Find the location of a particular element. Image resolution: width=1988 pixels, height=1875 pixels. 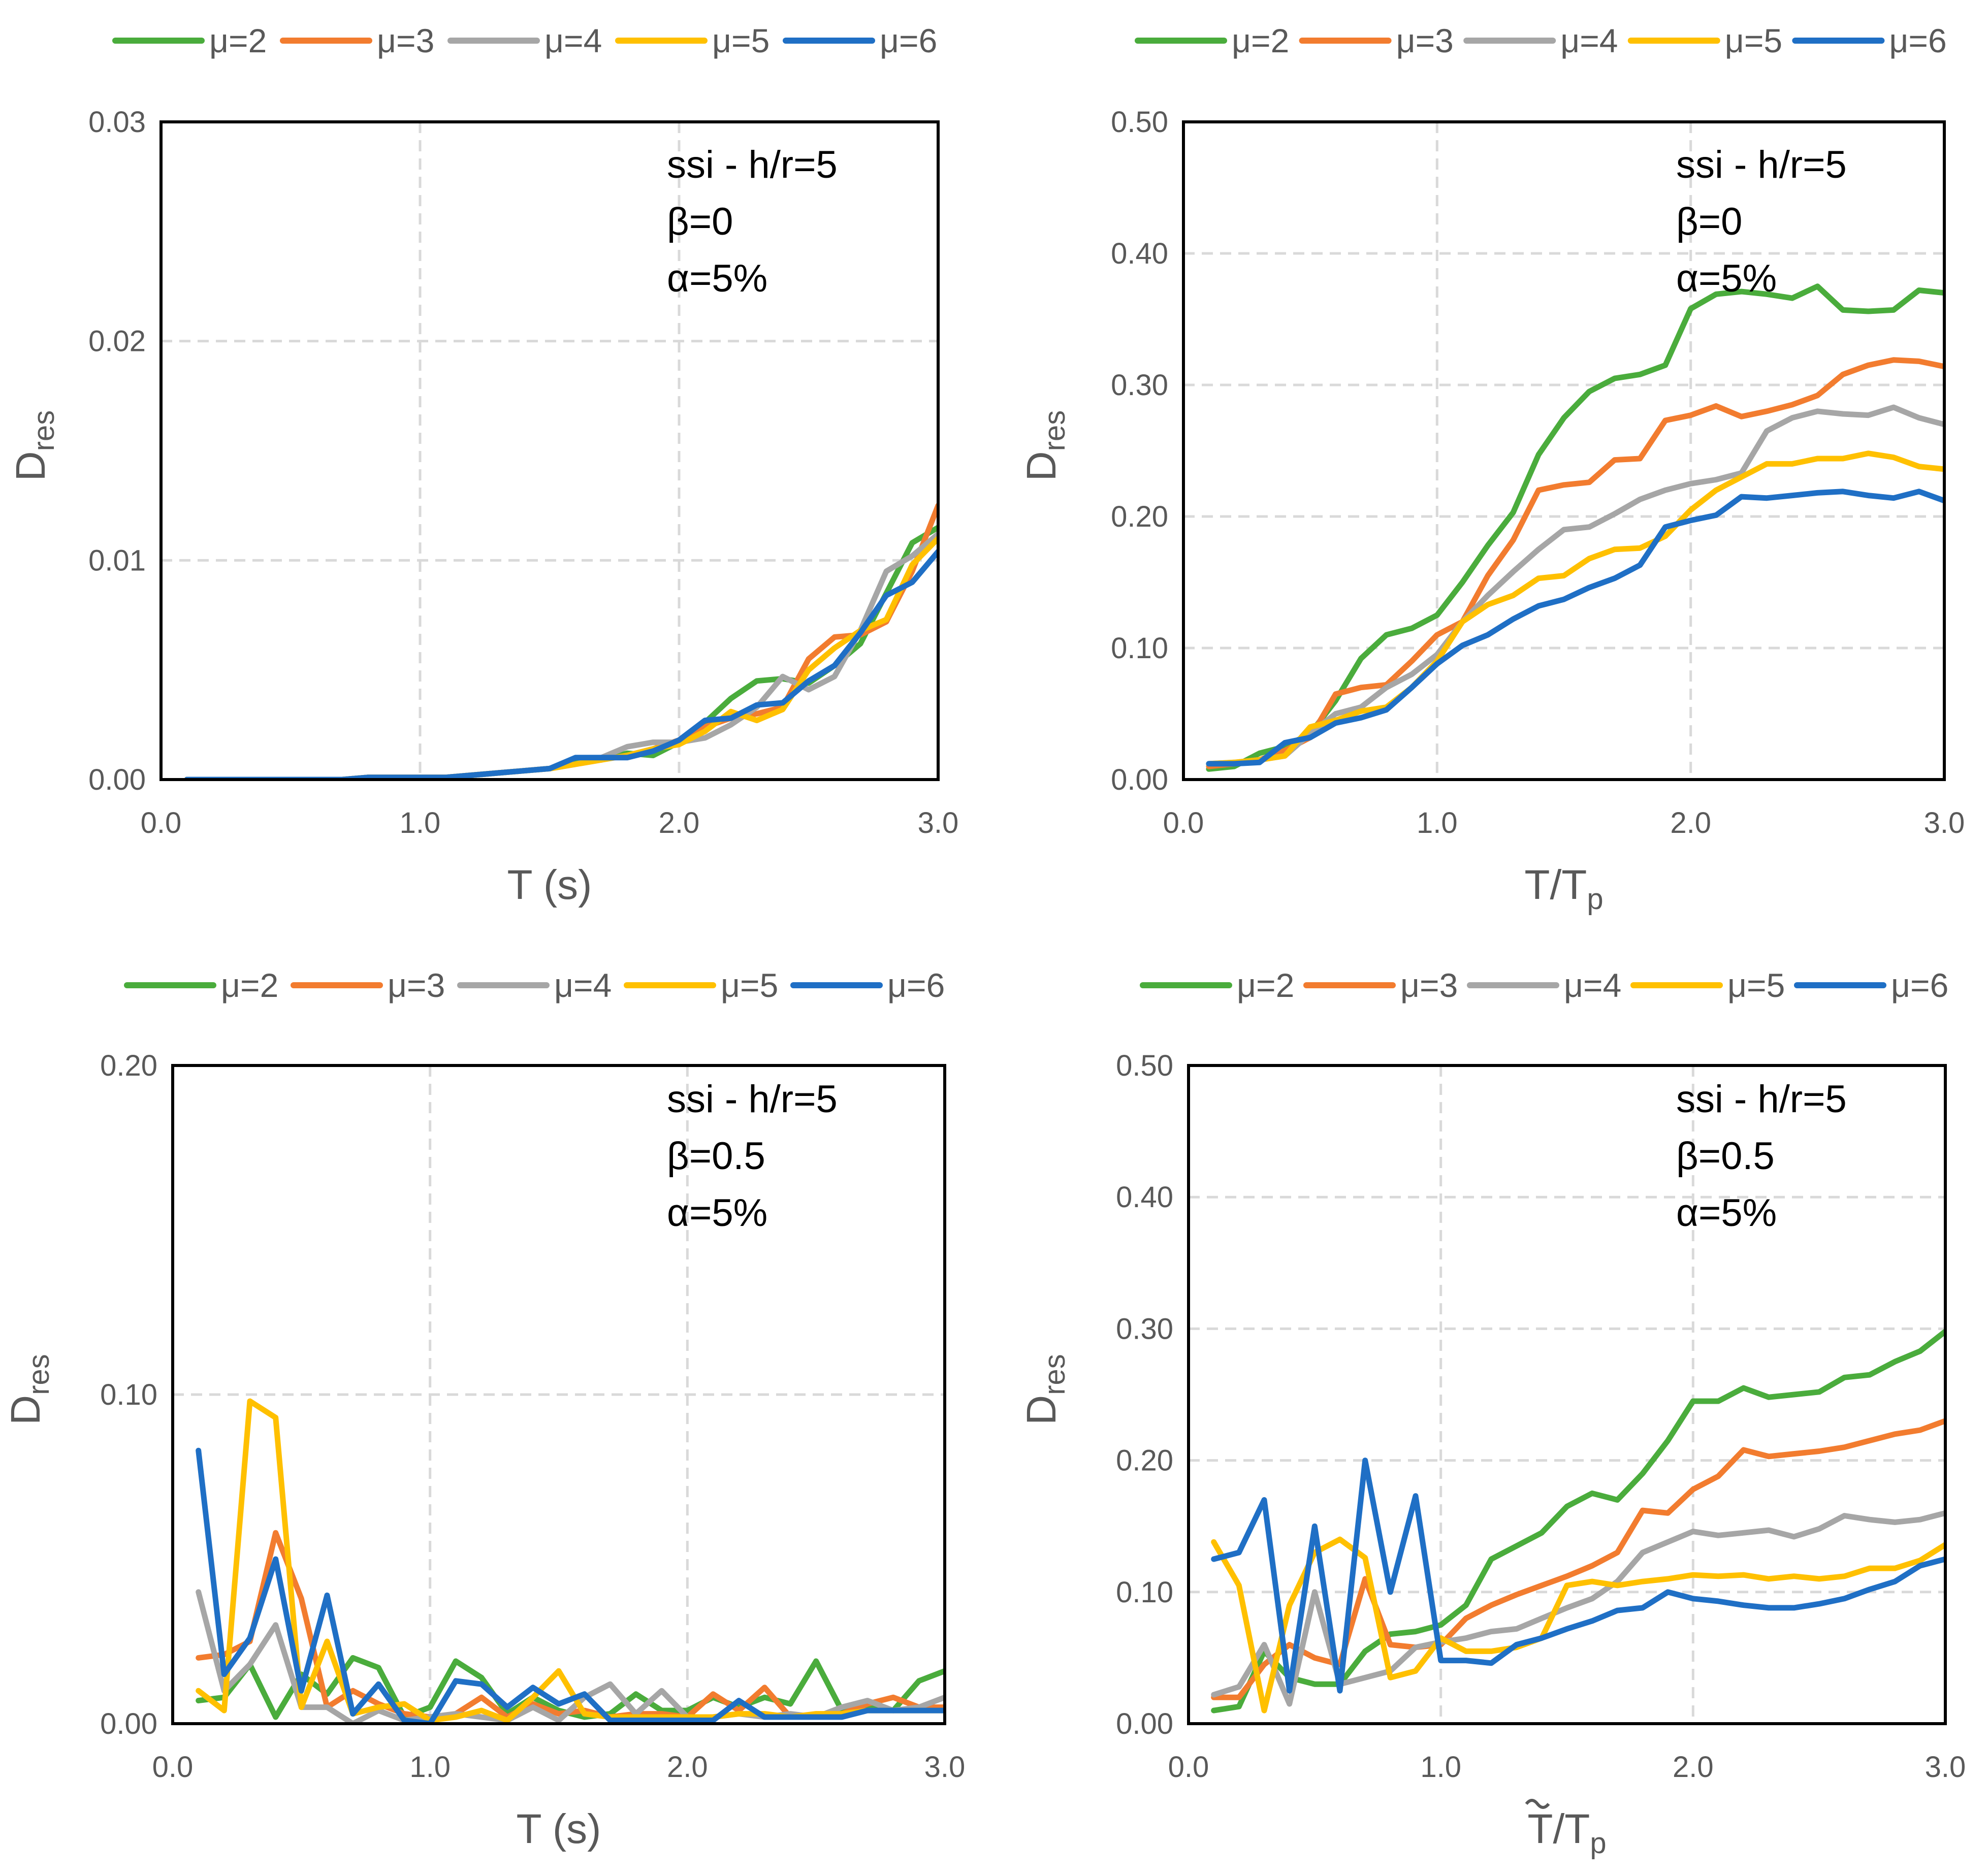

series-line-mu2 is located at coordinates (1578, 1522).